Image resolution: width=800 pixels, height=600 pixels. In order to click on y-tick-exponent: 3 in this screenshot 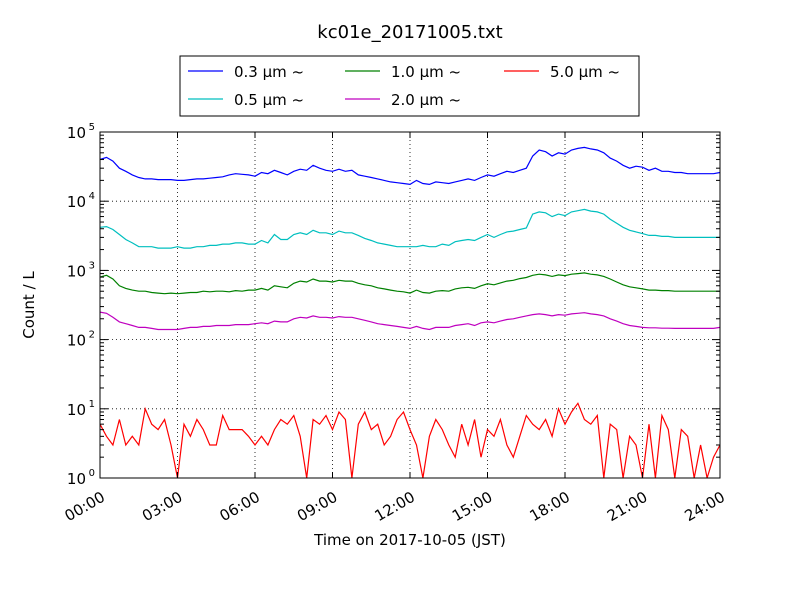, I will do `click(92, 265)`.